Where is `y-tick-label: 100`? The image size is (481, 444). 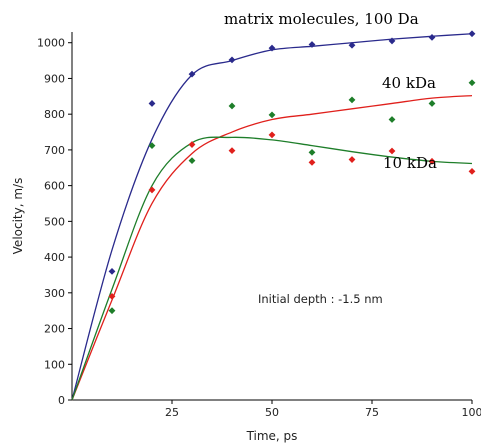 y-tick-label: 100 is located at coordinates (54, 364).